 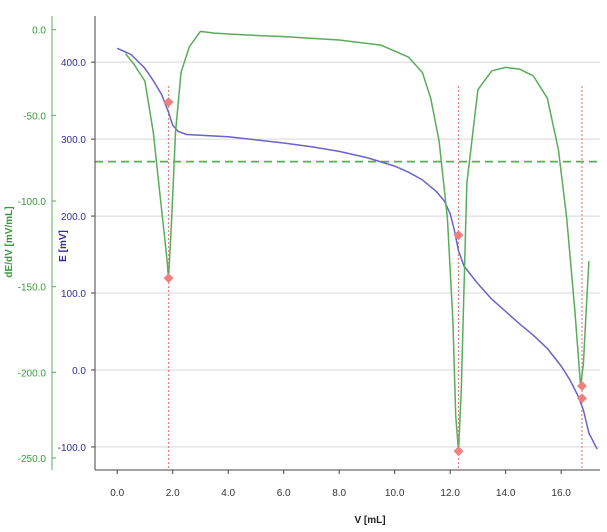 What do you see at coordinates (369, 520) in the screenshot?
I see `x-axis-label: V [mL]` at bounding box center [369, 520].